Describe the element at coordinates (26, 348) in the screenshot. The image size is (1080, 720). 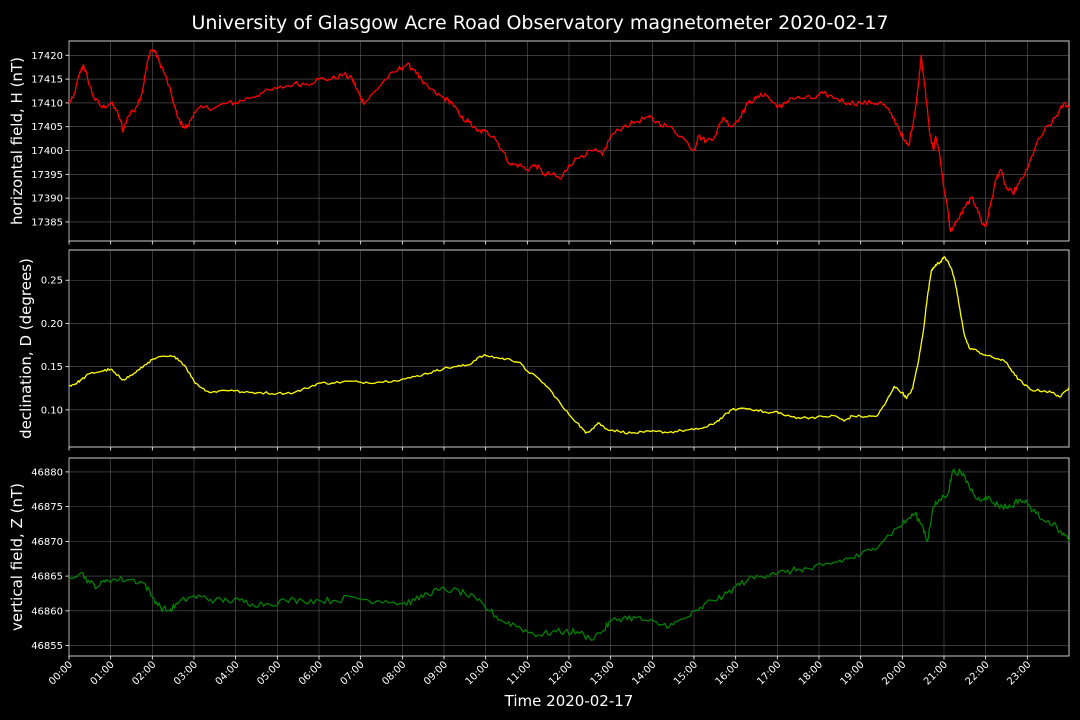
I see `y-axis-label: declination, D (degrees)` at that location.